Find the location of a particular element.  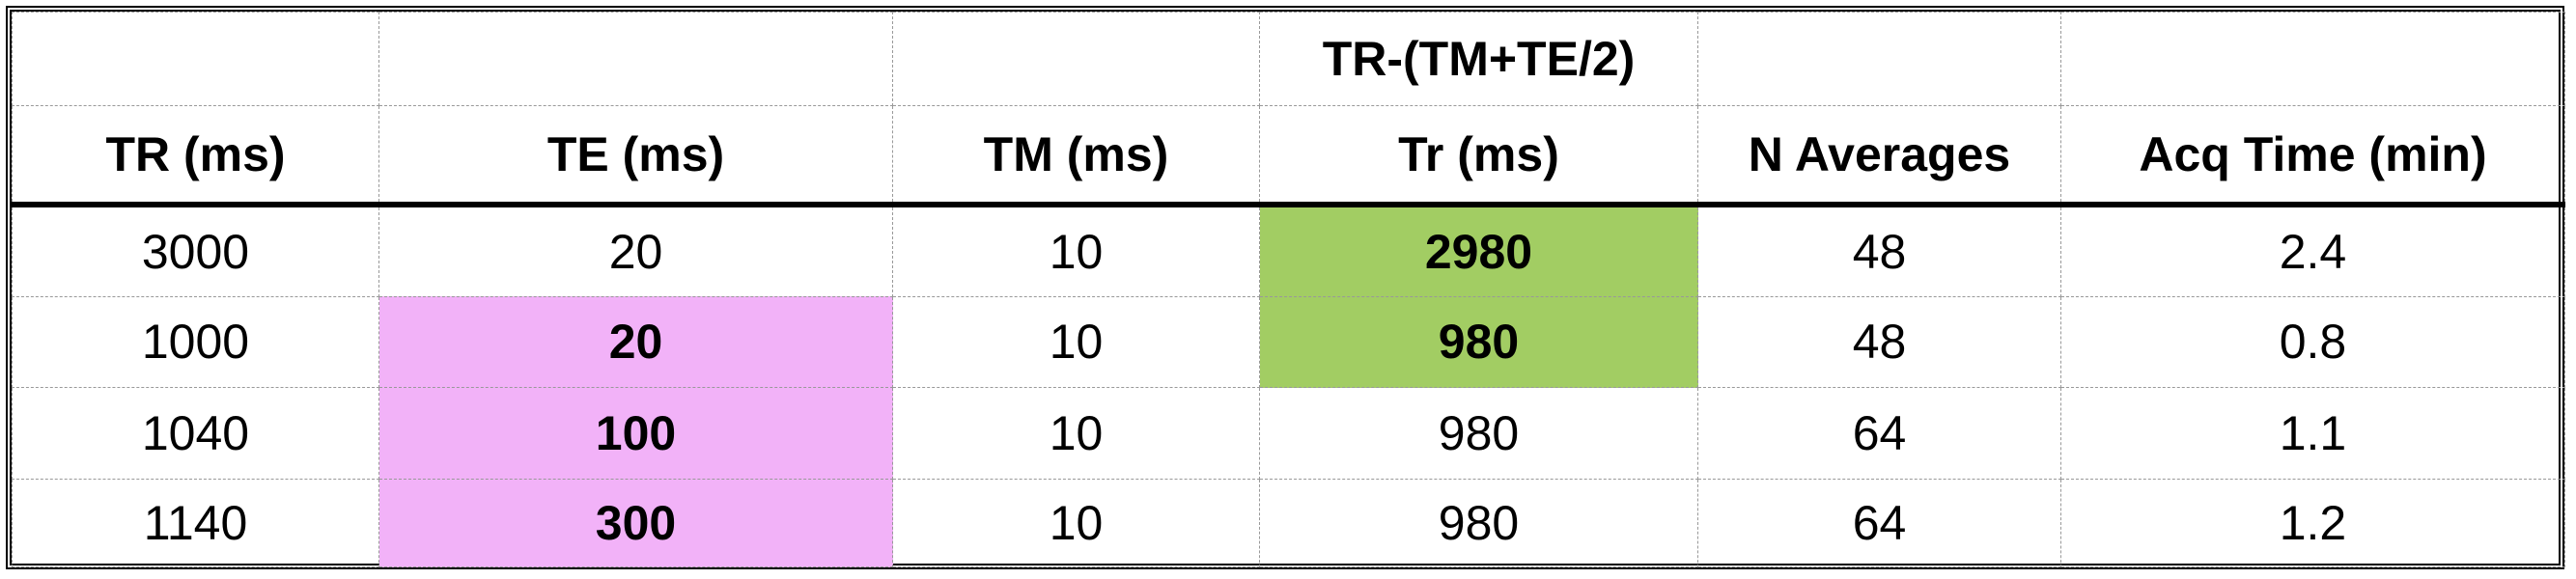

header-acq-time: Acq Time (min) is located at coordinates (2312, 156).